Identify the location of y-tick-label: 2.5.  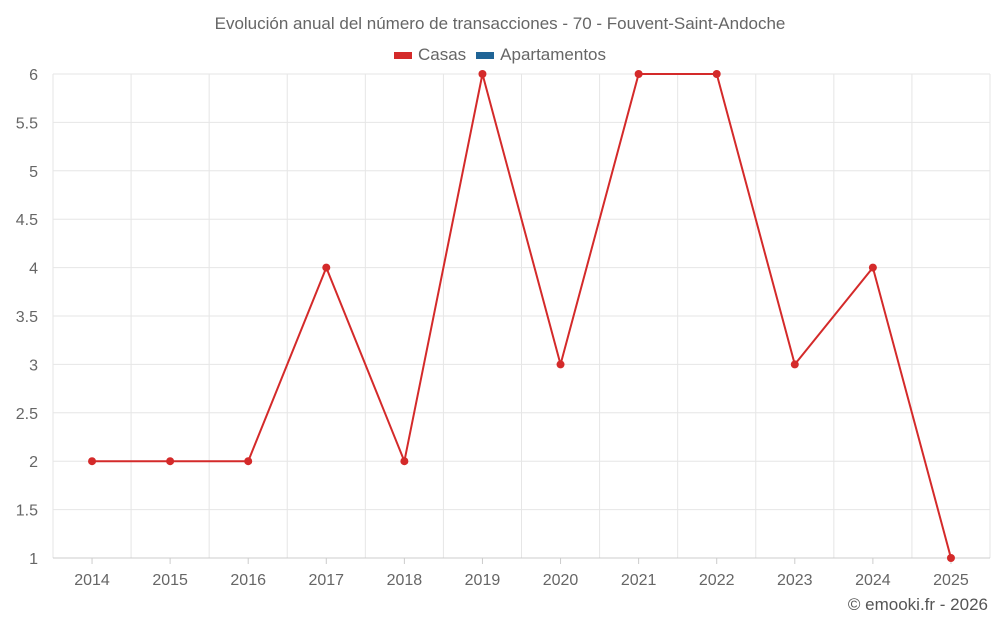
(27, 414).